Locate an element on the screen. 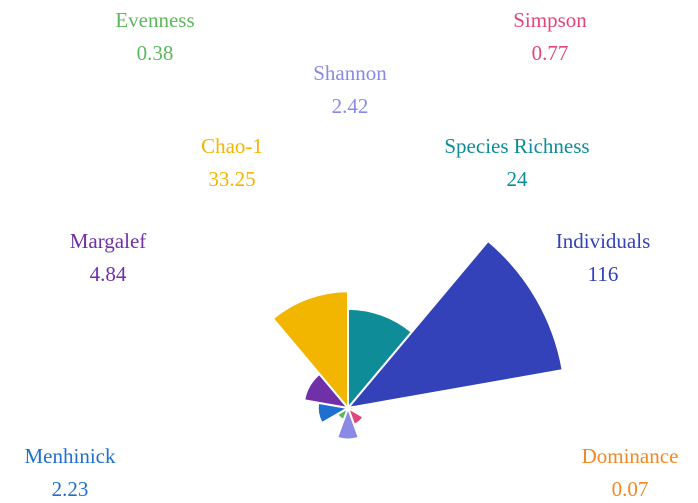 The width and height of the screenshot is (698, 503). metric-value: 4.84 is located at coordinates (108, 274).